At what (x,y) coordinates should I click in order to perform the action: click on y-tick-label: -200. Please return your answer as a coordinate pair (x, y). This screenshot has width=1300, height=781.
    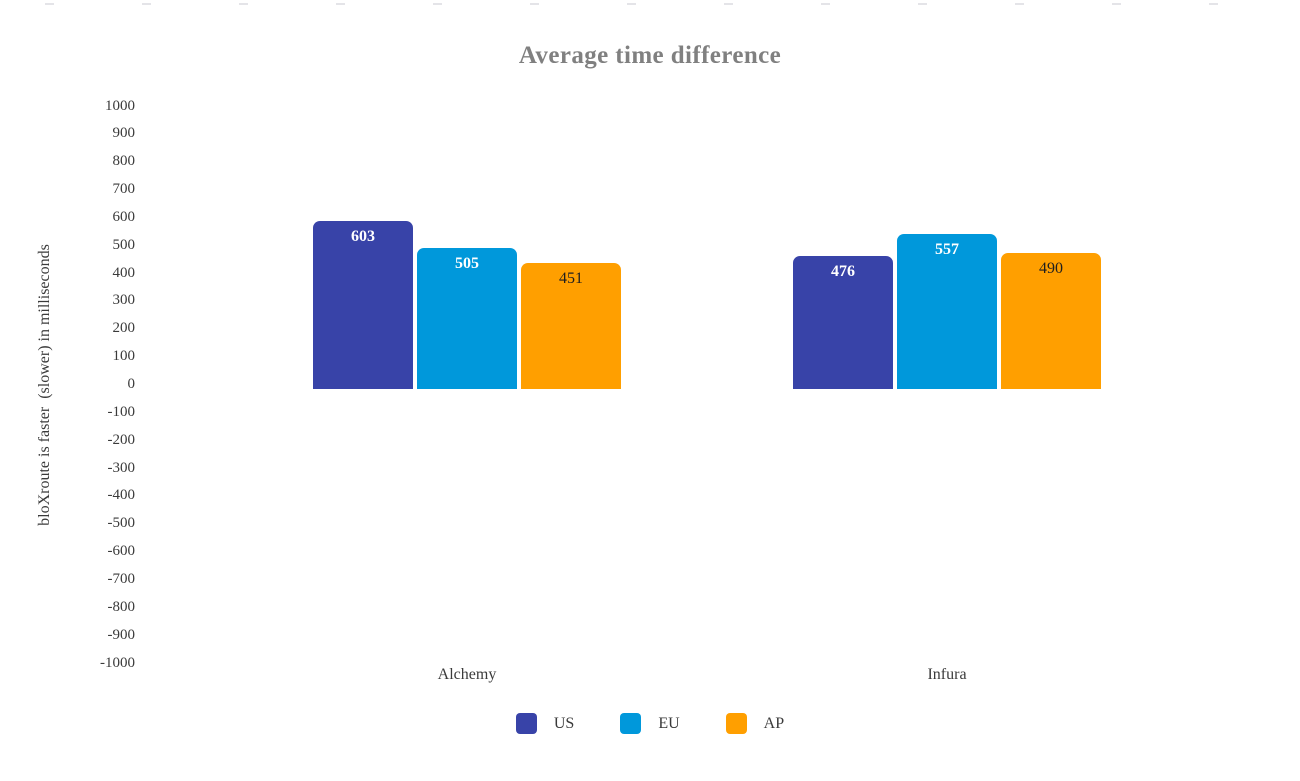
    Looking at the image, I should click on (121, 439).